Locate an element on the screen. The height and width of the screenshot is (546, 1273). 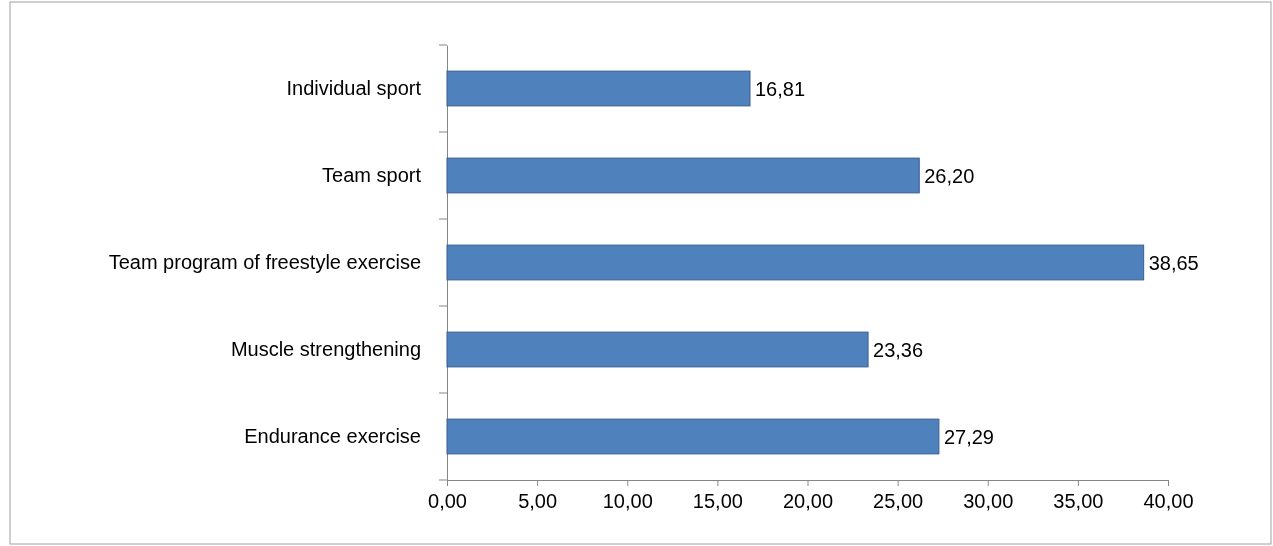
y-tick-label: Individual sport is located at coordinates (354, 87).